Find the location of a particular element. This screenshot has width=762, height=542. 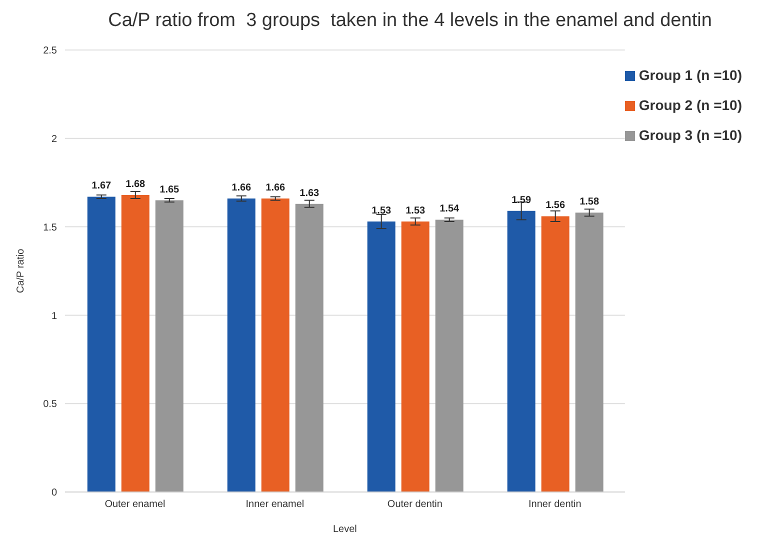

y-axis-title: Ca/P ratio is located at coordinates (21, 271).